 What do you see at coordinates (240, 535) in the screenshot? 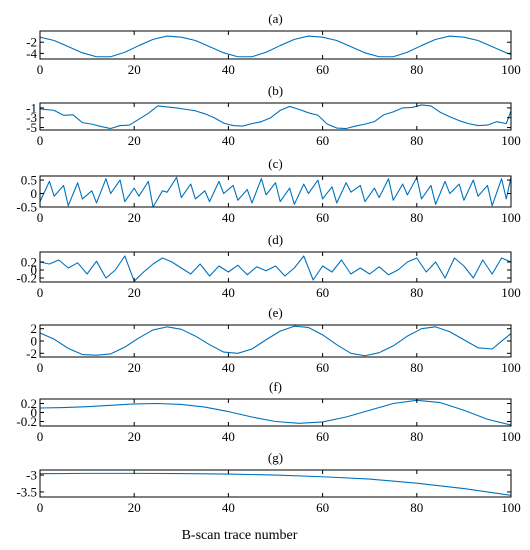
I see `x-axis-label: B-scan trace number` at bounding box center [240, 535].